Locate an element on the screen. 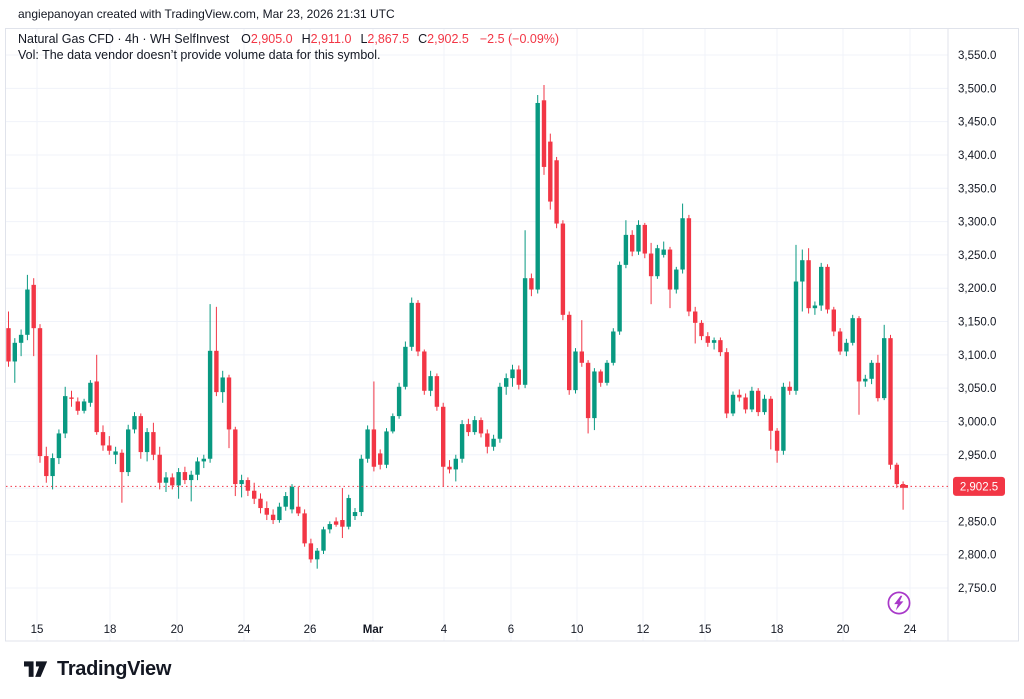 The height and width of the screenshot is (699, 1024). price-tick-label: 3,350.0 is located at coordinates (977, 189).